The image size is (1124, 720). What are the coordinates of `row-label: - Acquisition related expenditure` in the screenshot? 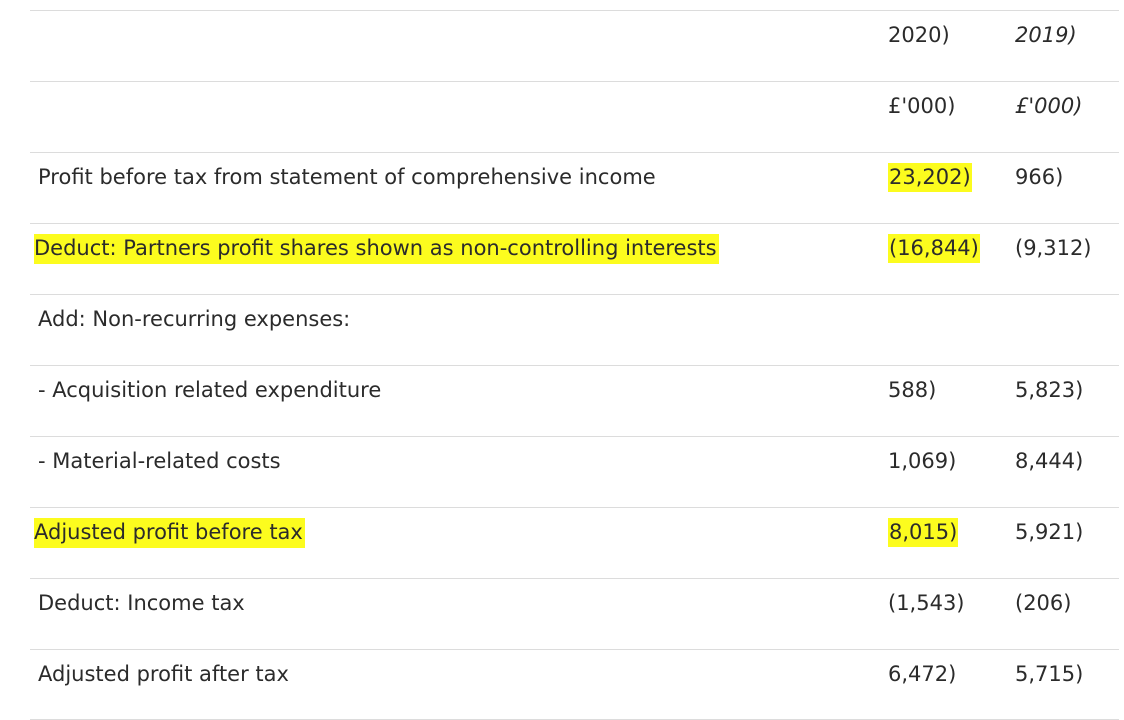 It's located at (210, 390).